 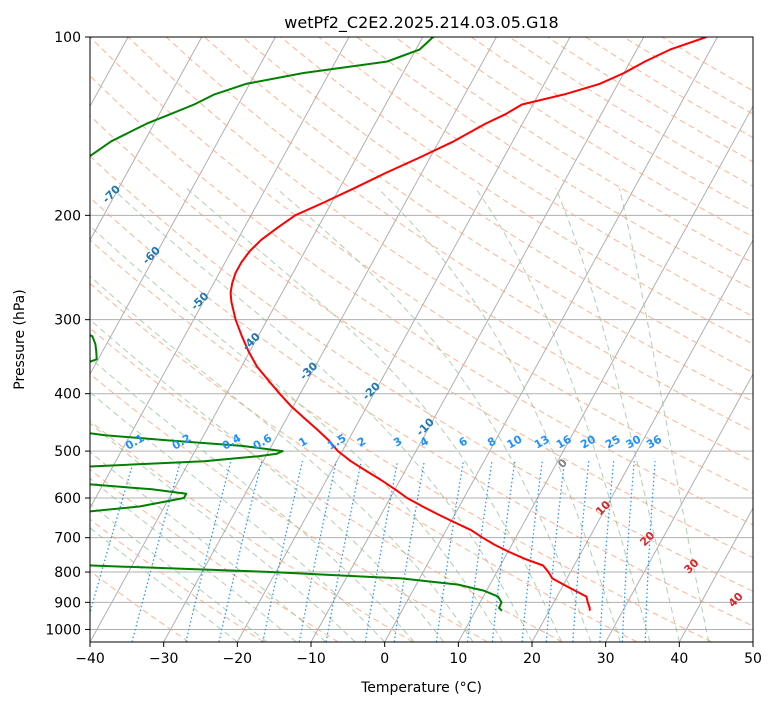 I want to click on moist-adiabat-label: 30, so click(x=692, y=566).